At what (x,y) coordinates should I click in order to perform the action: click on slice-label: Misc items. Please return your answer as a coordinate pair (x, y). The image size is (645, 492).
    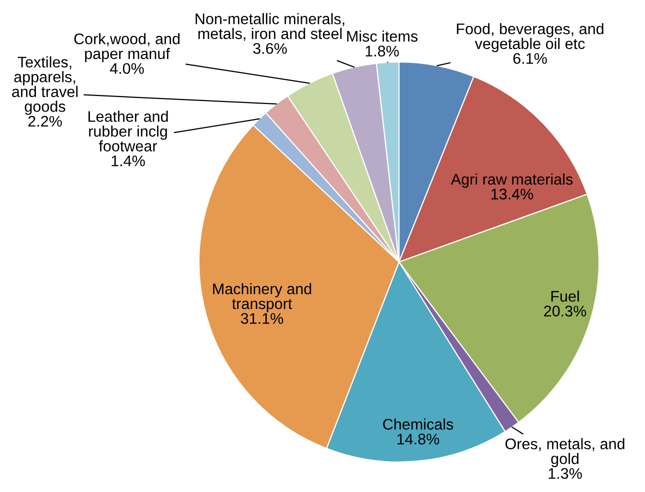
    Looking at the image, I should click on (382, 36).